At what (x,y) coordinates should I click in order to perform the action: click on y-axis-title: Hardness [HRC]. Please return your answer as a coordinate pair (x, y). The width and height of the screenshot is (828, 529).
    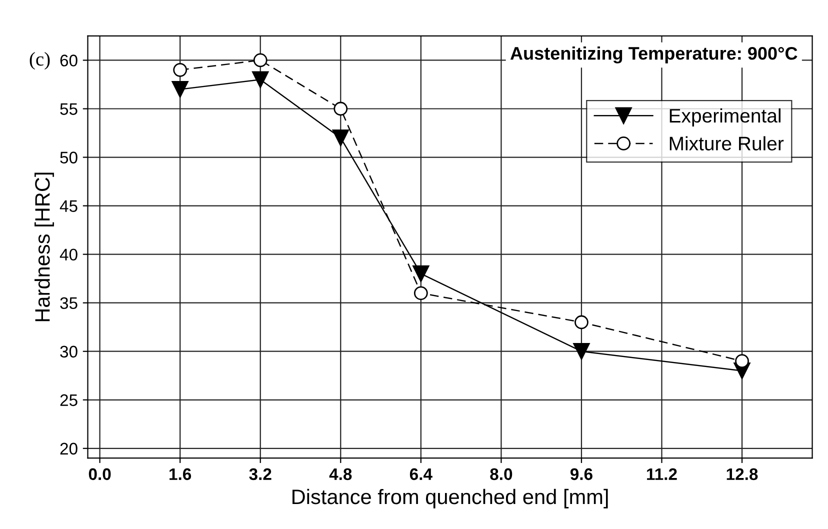
    Looking at the image, I should click on (44, 247).